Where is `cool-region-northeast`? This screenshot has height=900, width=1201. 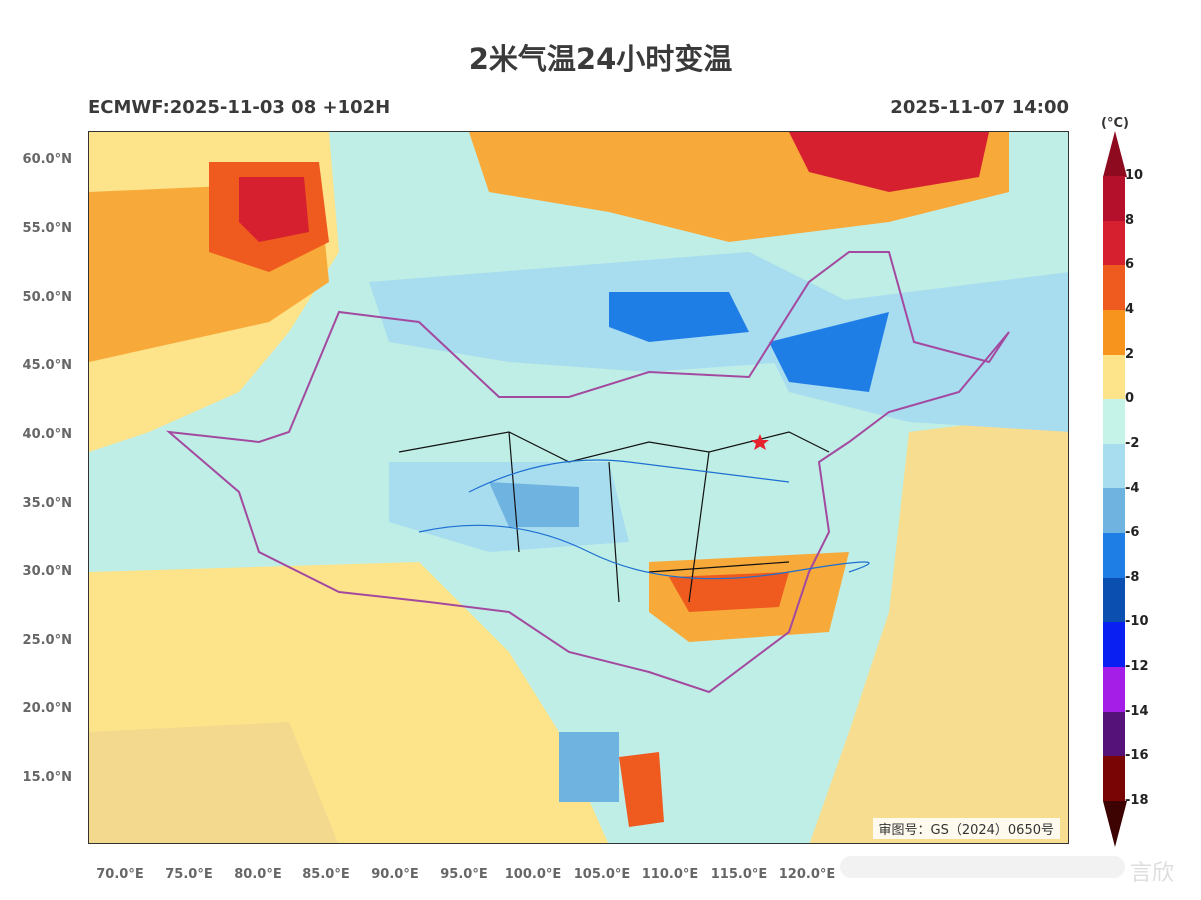 cool-region-northeast is located at coordinates (908, 352).